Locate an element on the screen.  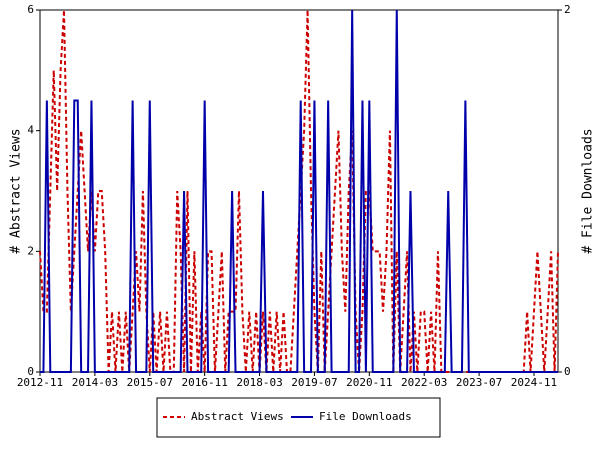
y-tick-label: 2 is located at coordinates (30, 250).